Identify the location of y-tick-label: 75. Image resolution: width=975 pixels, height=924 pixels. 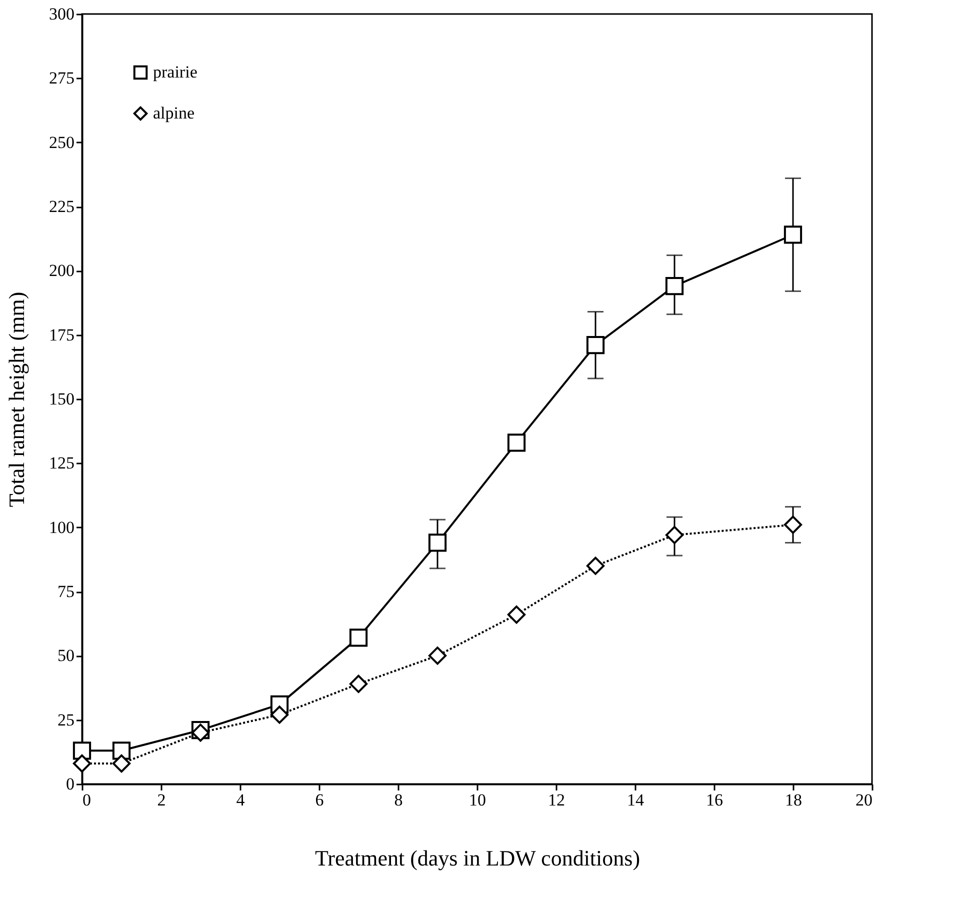
(66, 591).